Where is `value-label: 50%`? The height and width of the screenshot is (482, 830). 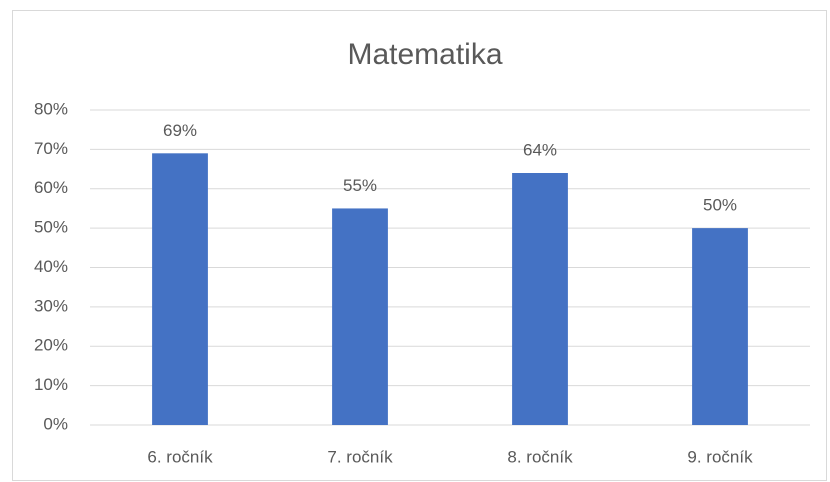
value-label: 50% is located at coordinates (720, 205).